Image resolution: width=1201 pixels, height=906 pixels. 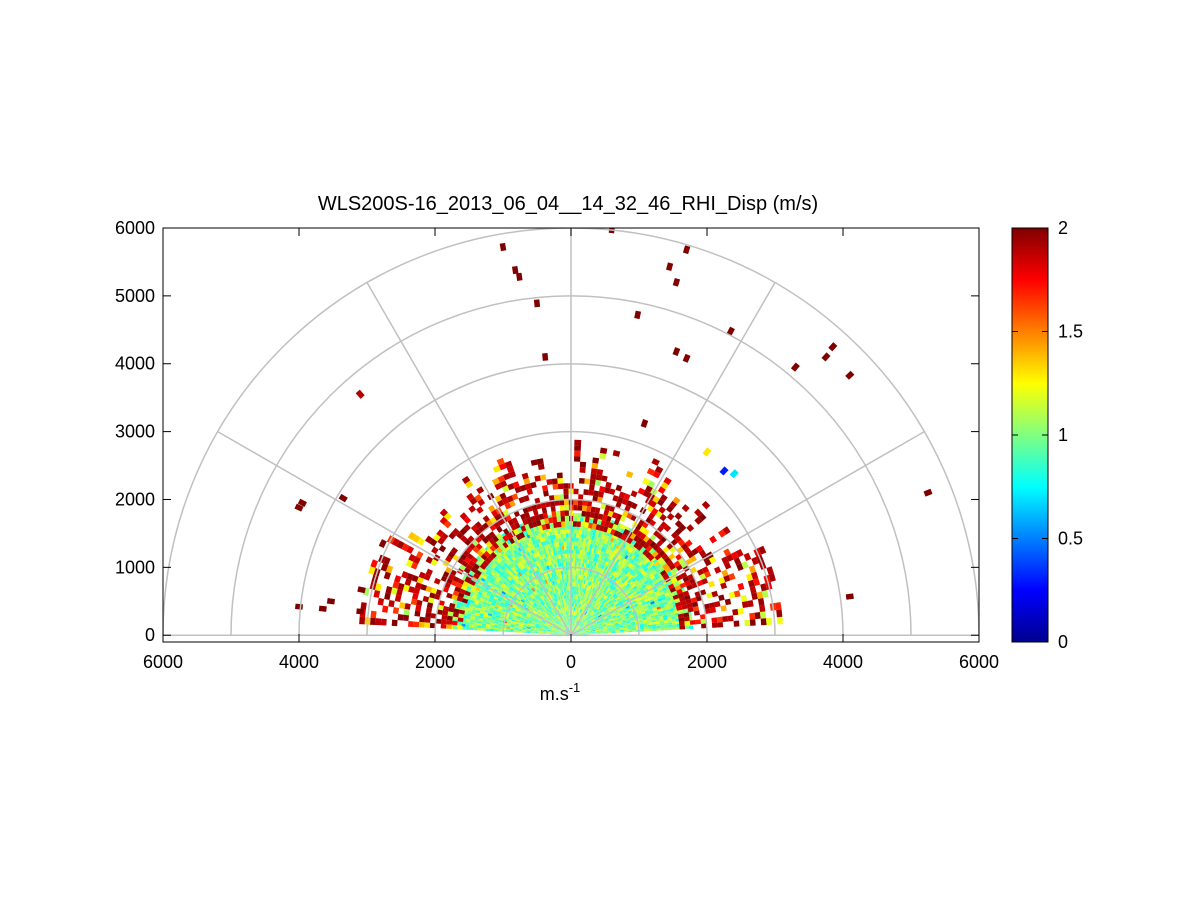 I want to click on colorbar-tick-label: 1.5, so click(x=1070, y=332).